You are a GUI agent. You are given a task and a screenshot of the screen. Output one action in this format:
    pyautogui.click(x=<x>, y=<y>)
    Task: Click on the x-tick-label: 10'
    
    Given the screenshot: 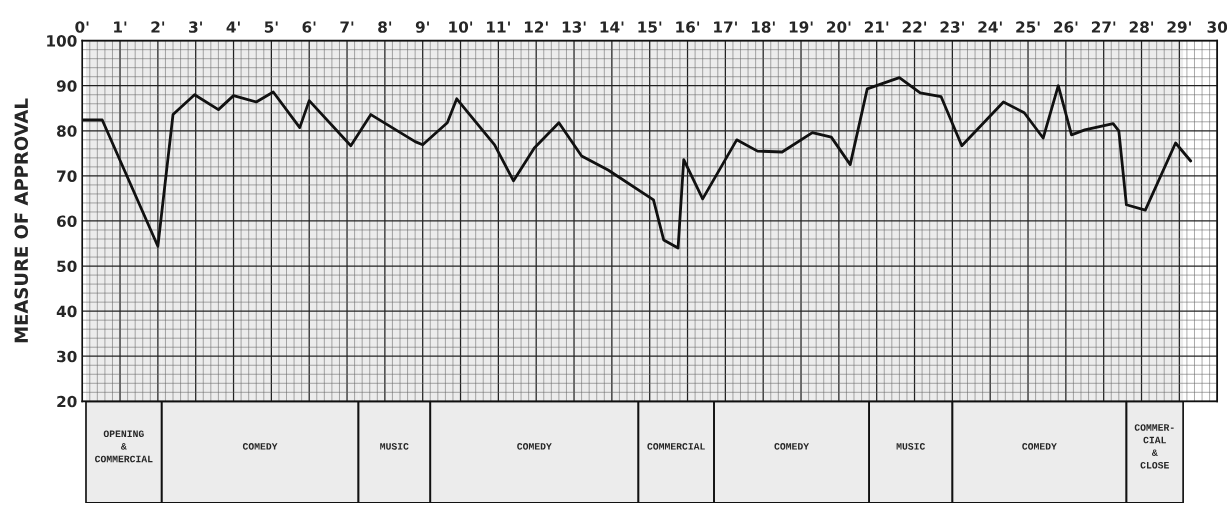 What is the action you would take?
    pyautogui.click(x=461, y=27)
    